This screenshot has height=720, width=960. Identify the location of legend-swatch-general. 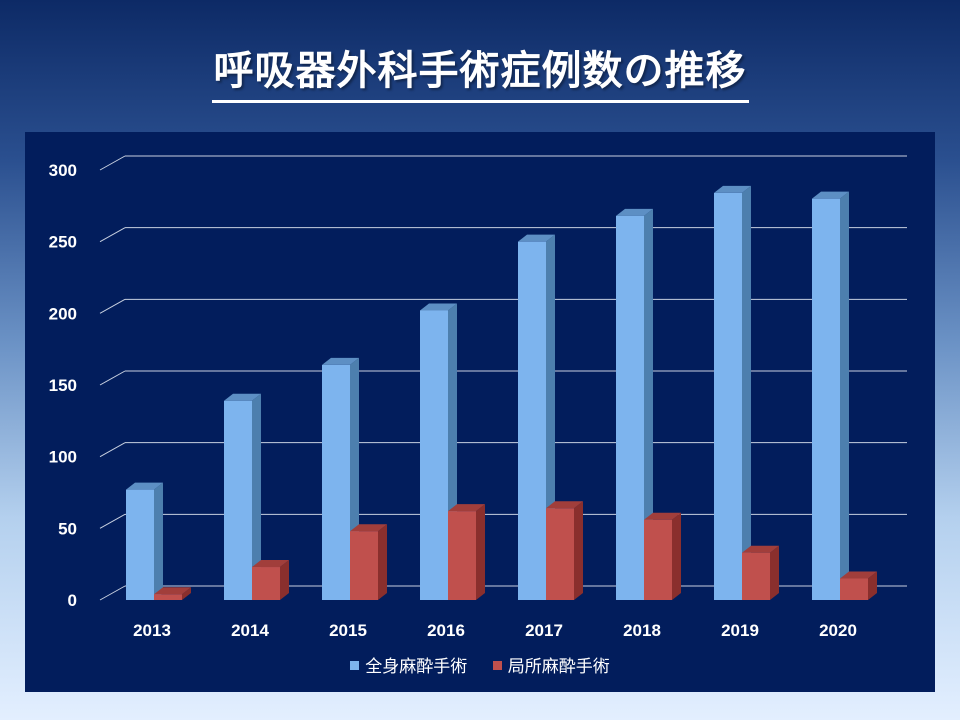
(355, 665).